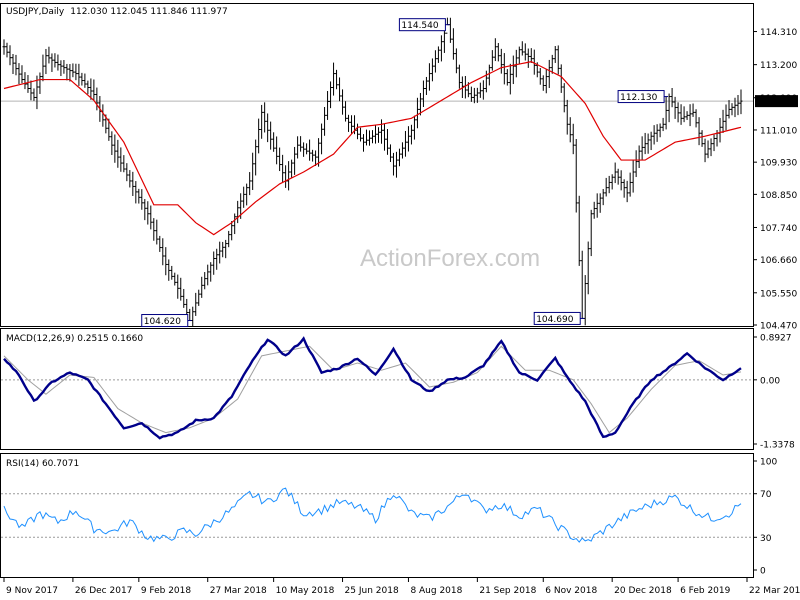 The width and height of the screenshot is (800, 600). I want to click on price-y-tick-label: 114.310, so click(778, 33).